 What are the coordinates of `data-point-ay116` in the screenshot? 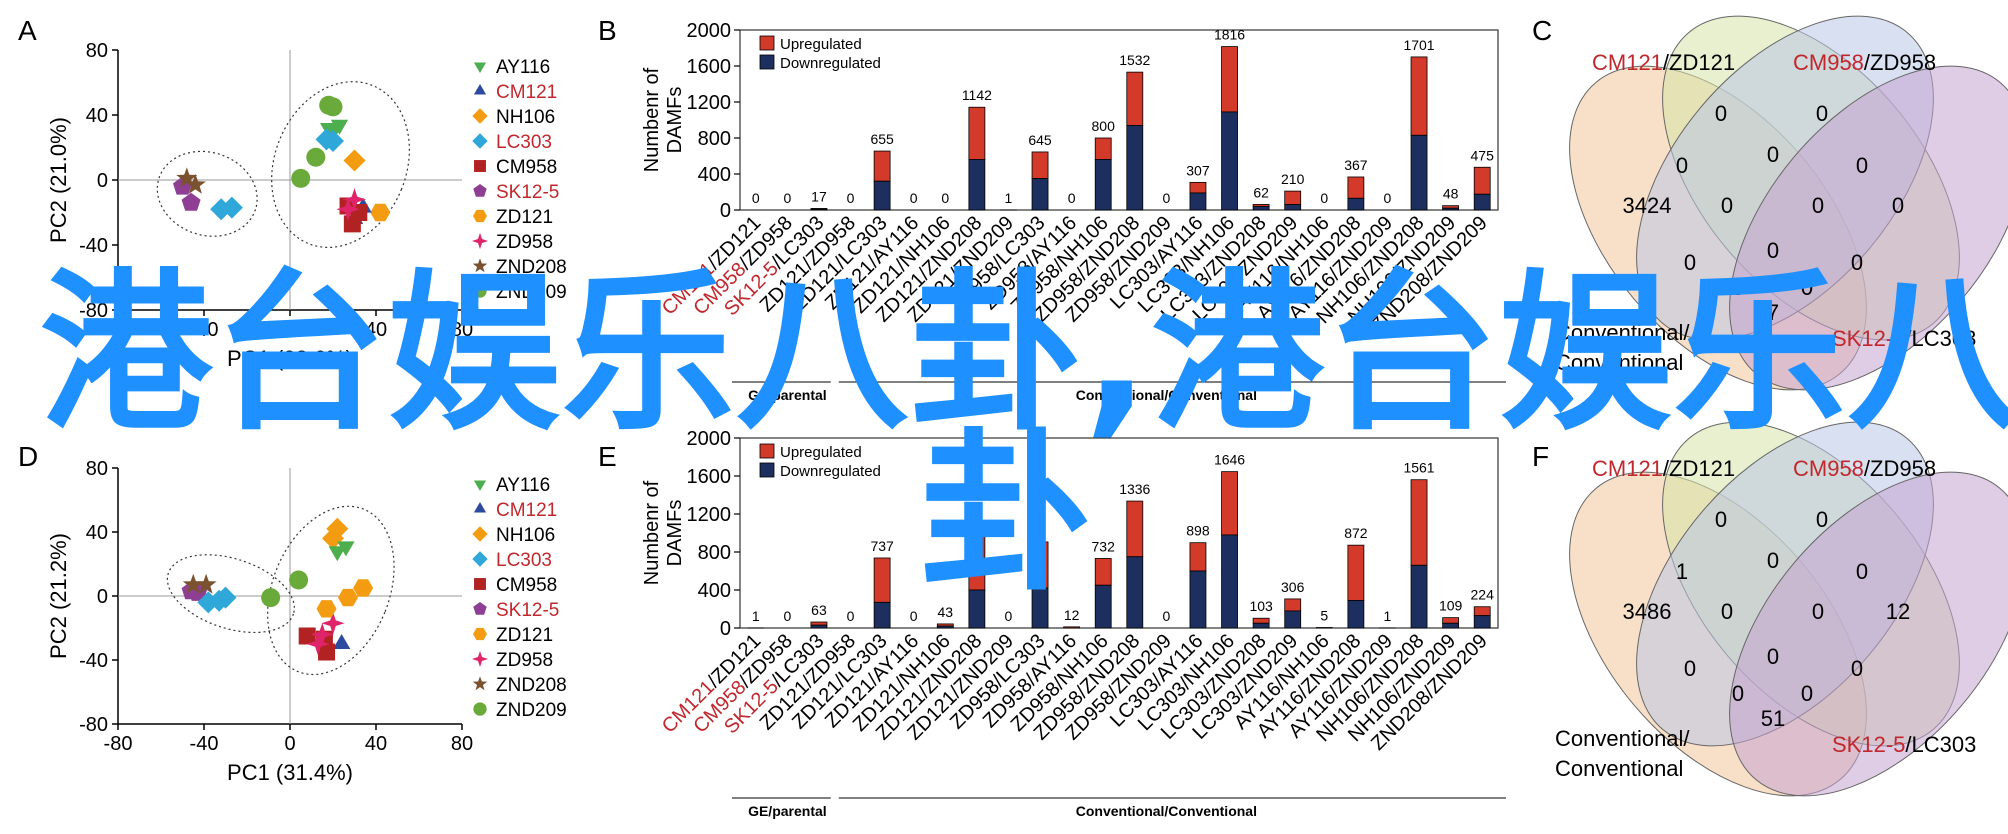 It's located at (337, 554).